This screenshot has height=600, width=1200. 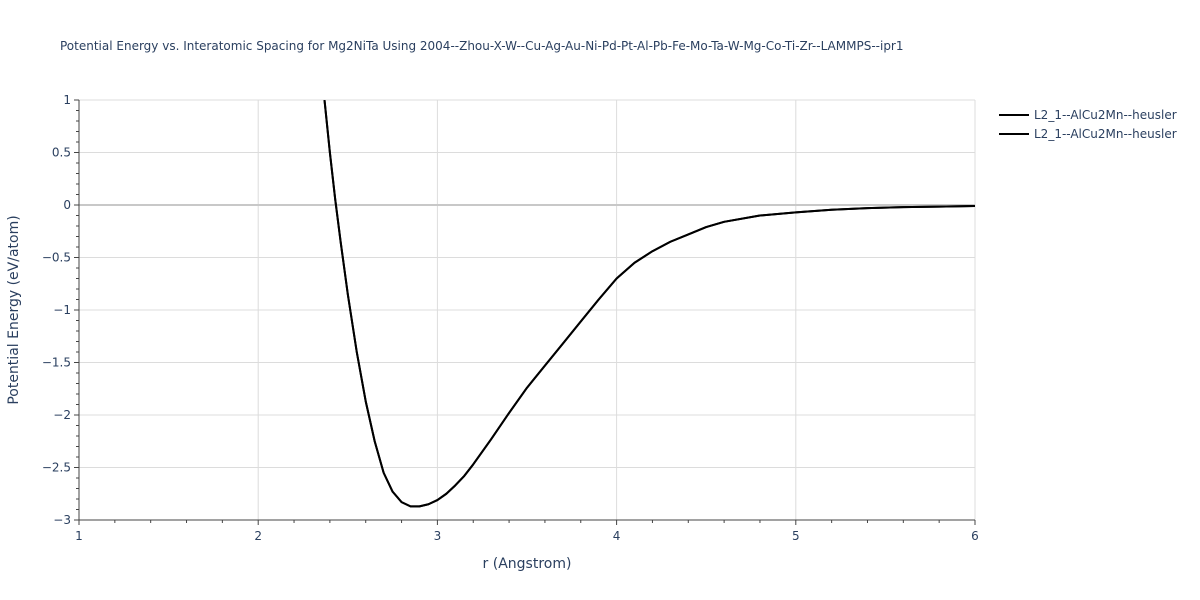 I want to click on y-axis-title: Potential Energy (eV/atom), so click(x=14, y=309).